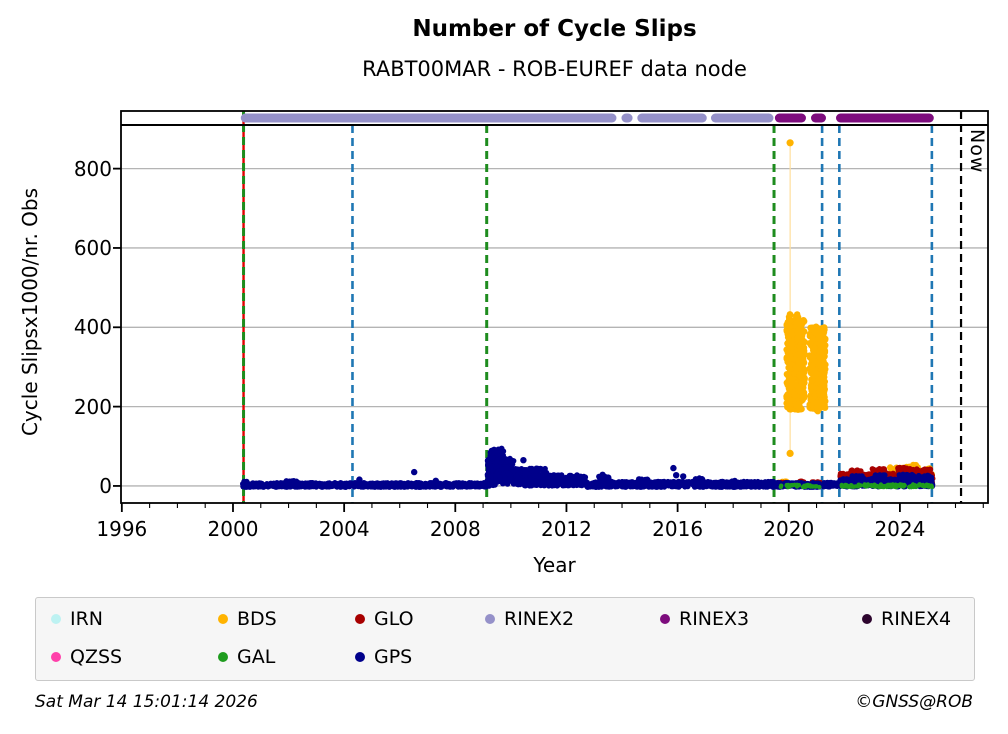 Image resolution: width=1008 pixels, height=734 pixels. Describe the element at coordinates (233, 529) in the screenshot. I see `x-tick-label: 2000` at that location.